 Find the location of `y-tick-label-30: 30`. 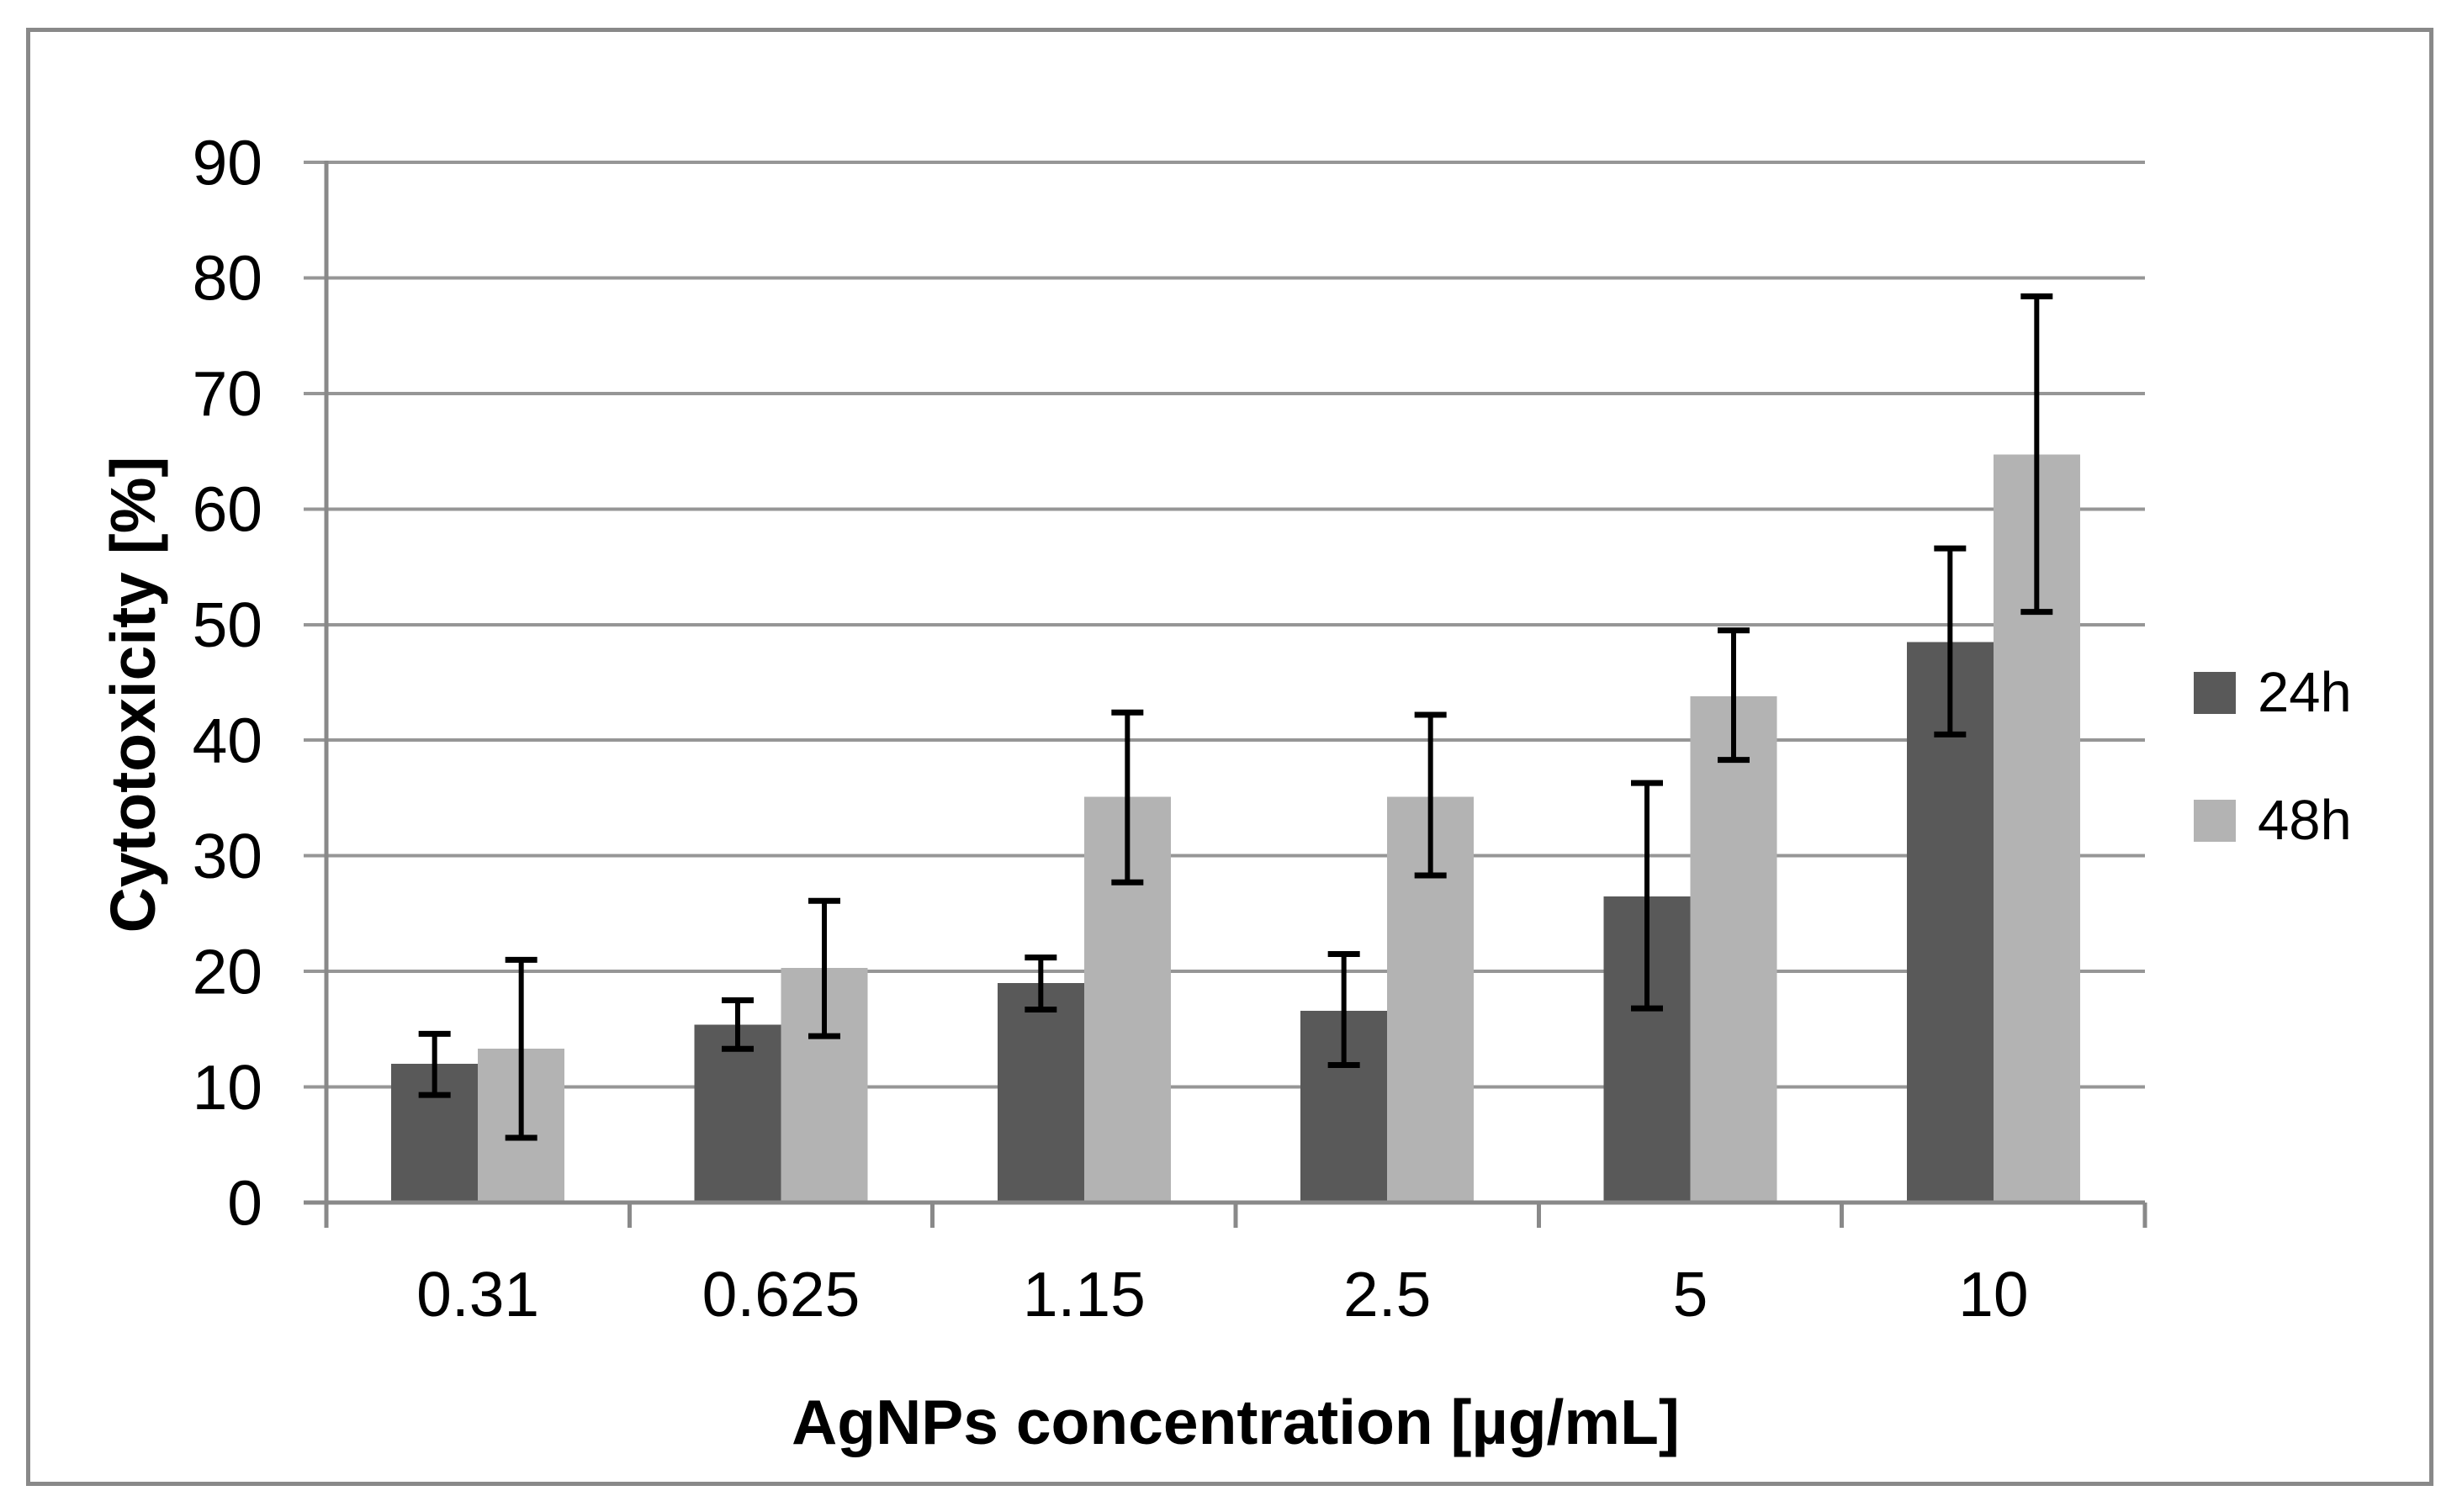

y-tick-label-30: 30 is located at coordinates (227, 856).